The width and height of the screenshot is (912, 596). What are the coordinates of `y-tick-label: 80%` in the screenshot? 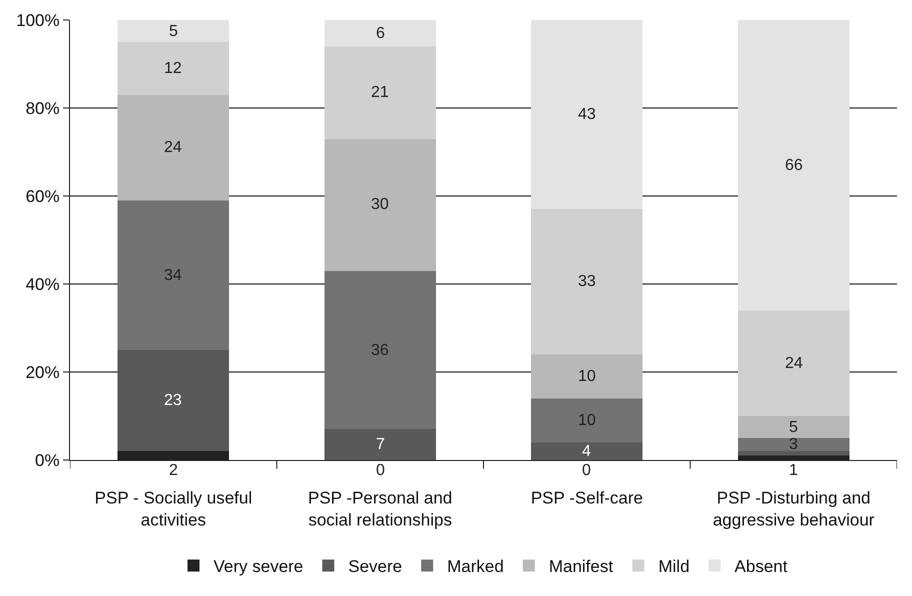 It's located at (43, 108).